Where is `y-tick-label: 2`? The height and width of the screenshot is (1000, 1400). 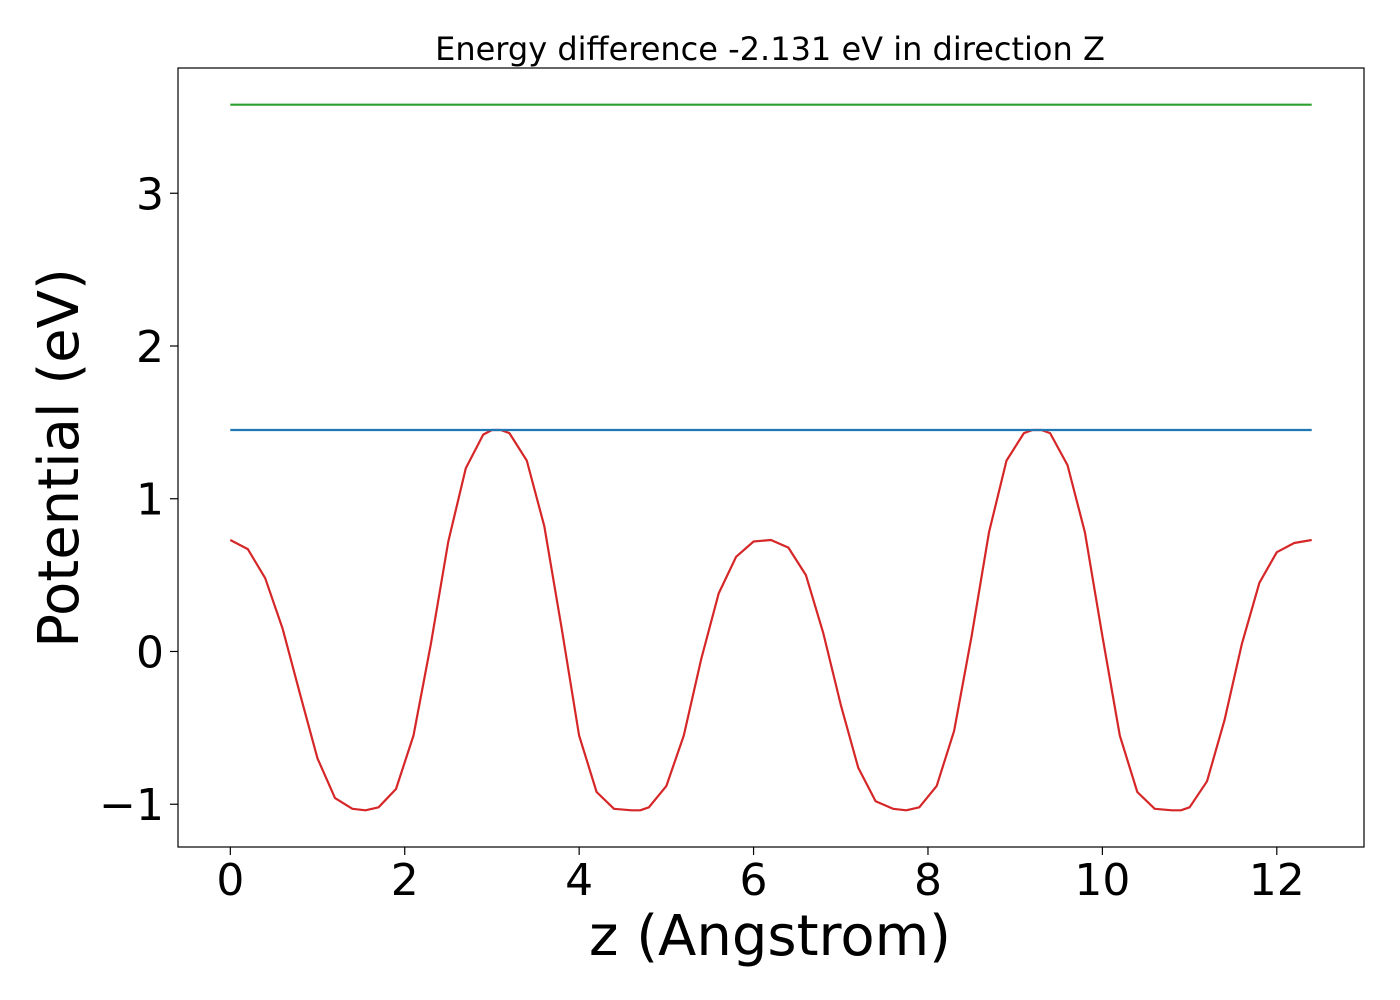
y-tick-label: 2 is located at coordinates (150, 347).